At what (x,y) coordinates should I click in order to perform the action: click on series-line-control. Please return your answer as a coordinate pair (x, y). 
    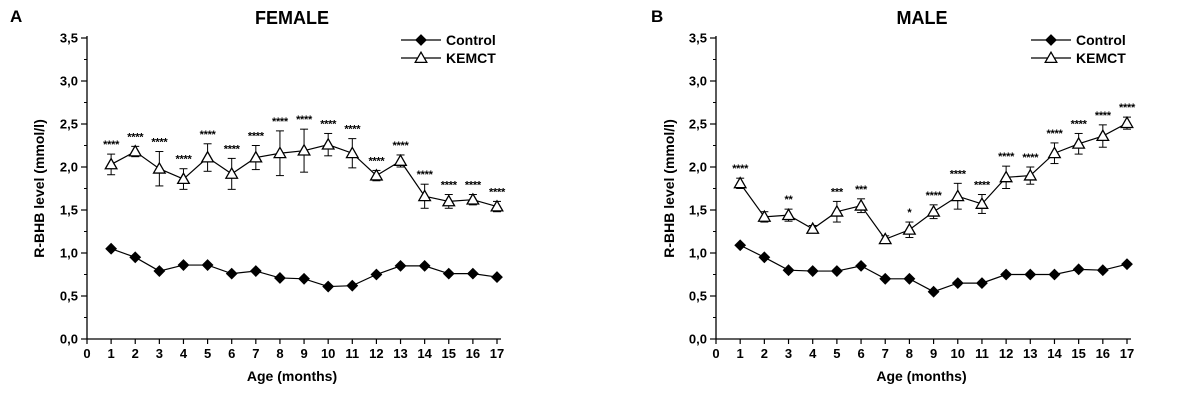
    Looking at the image, I should click on (933, 268).